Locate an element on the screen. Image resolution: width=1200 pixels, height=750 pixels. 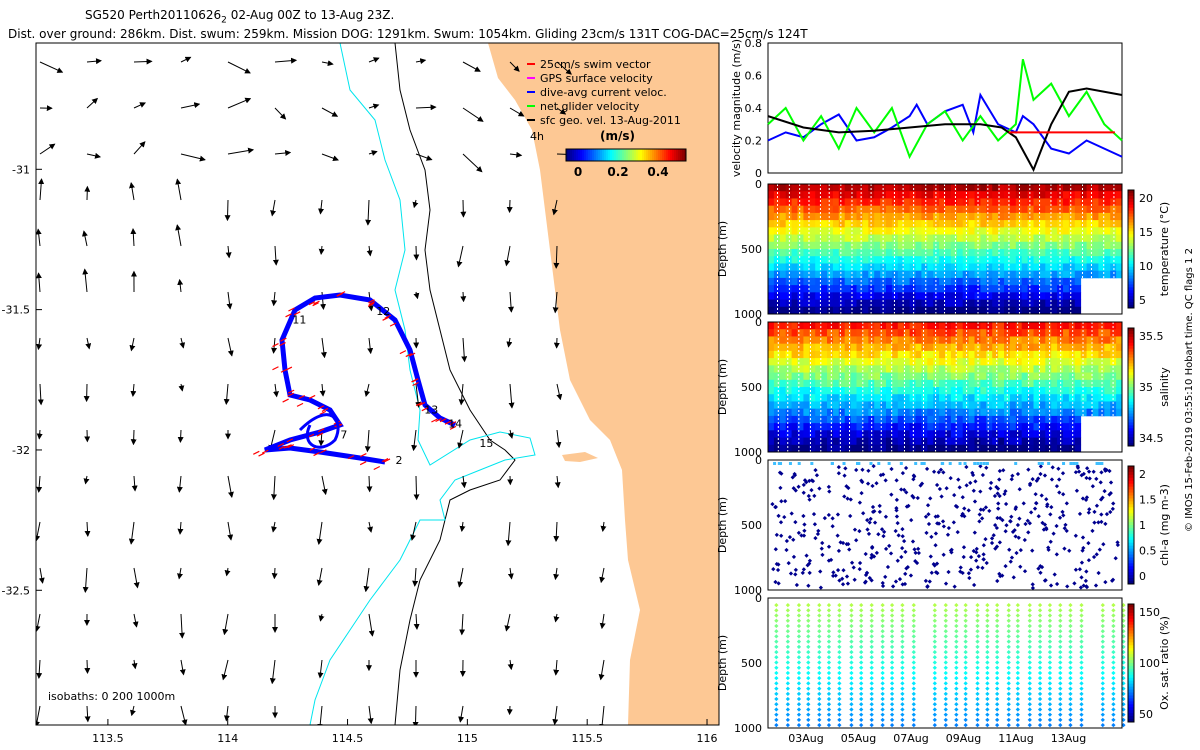
map-colorbar-cell is located at coordinates (571, 155).